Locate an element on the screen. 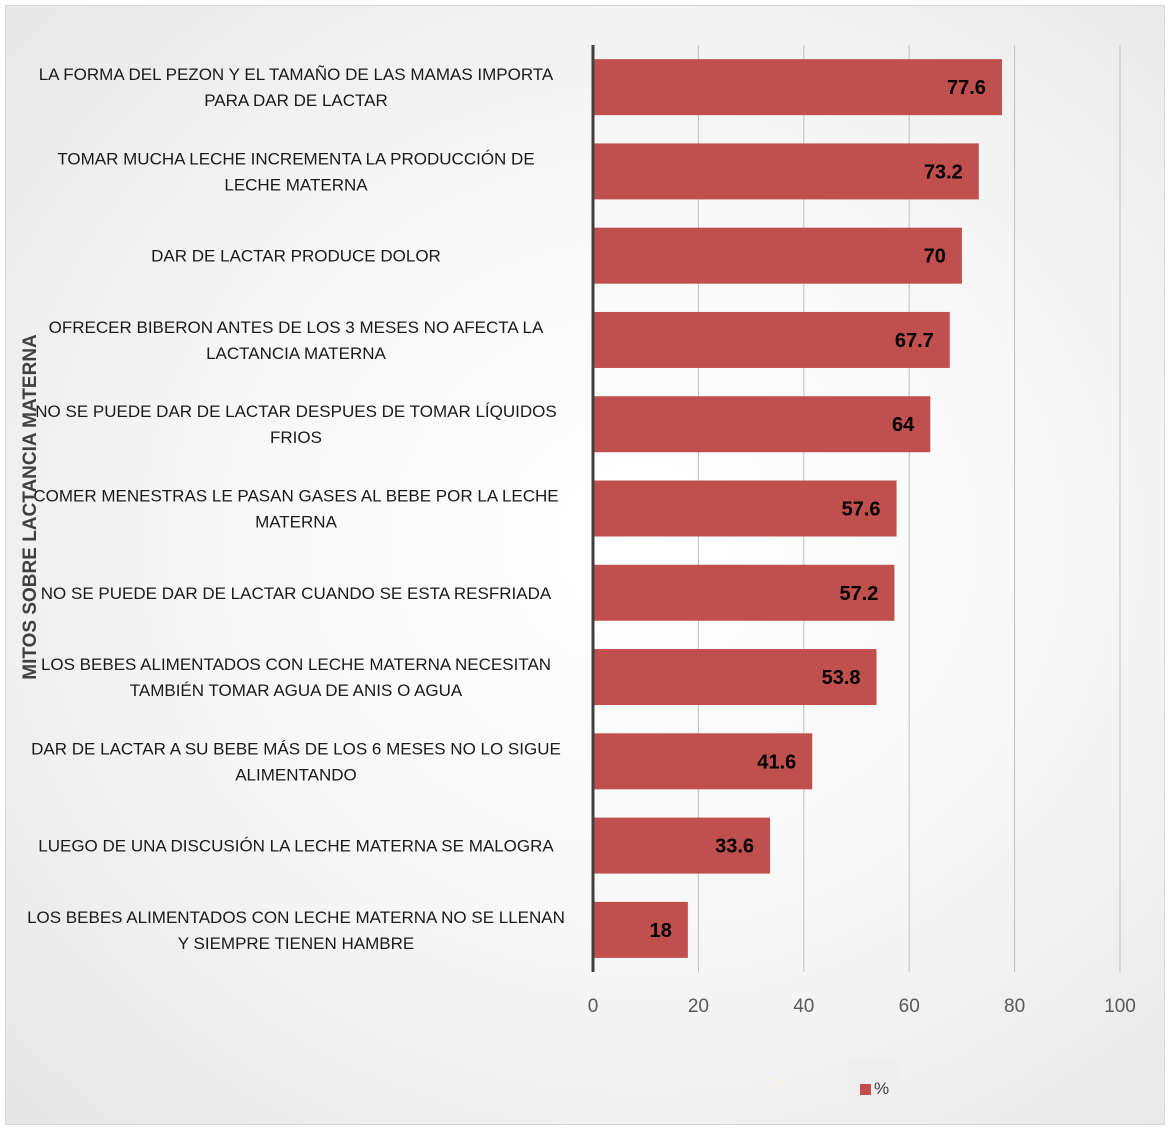  data-label: 57.2 is located at coordinates (859, 594).